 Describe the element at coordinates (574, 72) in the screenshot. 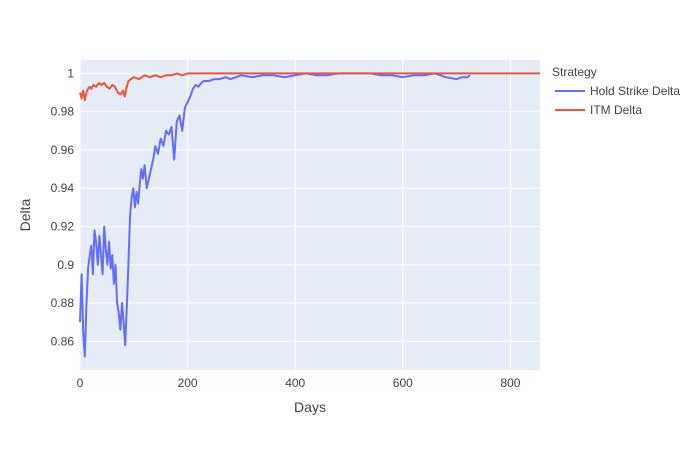

I see `legend-title: Strategy` at that location.